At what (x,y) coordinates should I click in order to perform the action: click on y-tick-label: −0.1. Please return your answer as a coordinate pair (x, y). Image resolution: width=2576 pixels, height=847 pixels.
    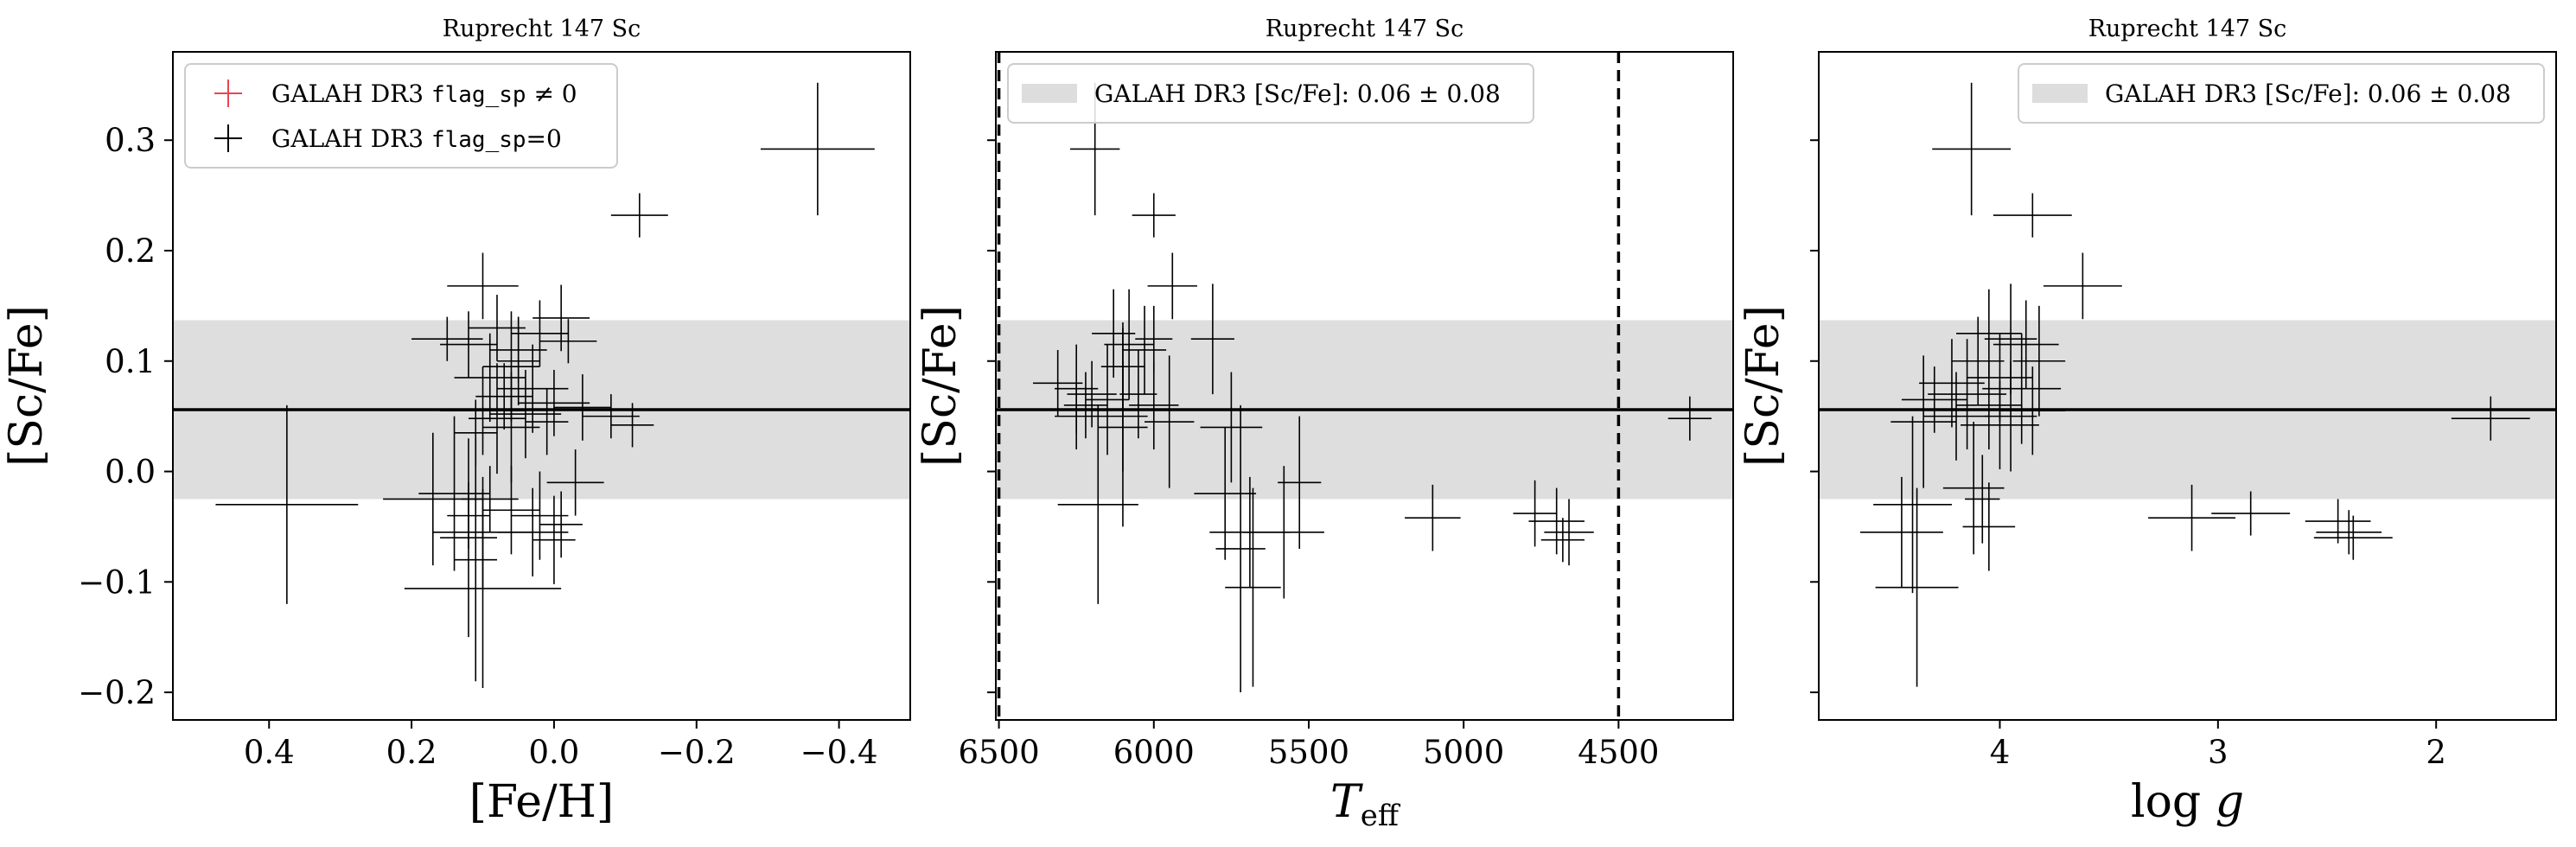
    Looking at the image, I should click on (117, 582).